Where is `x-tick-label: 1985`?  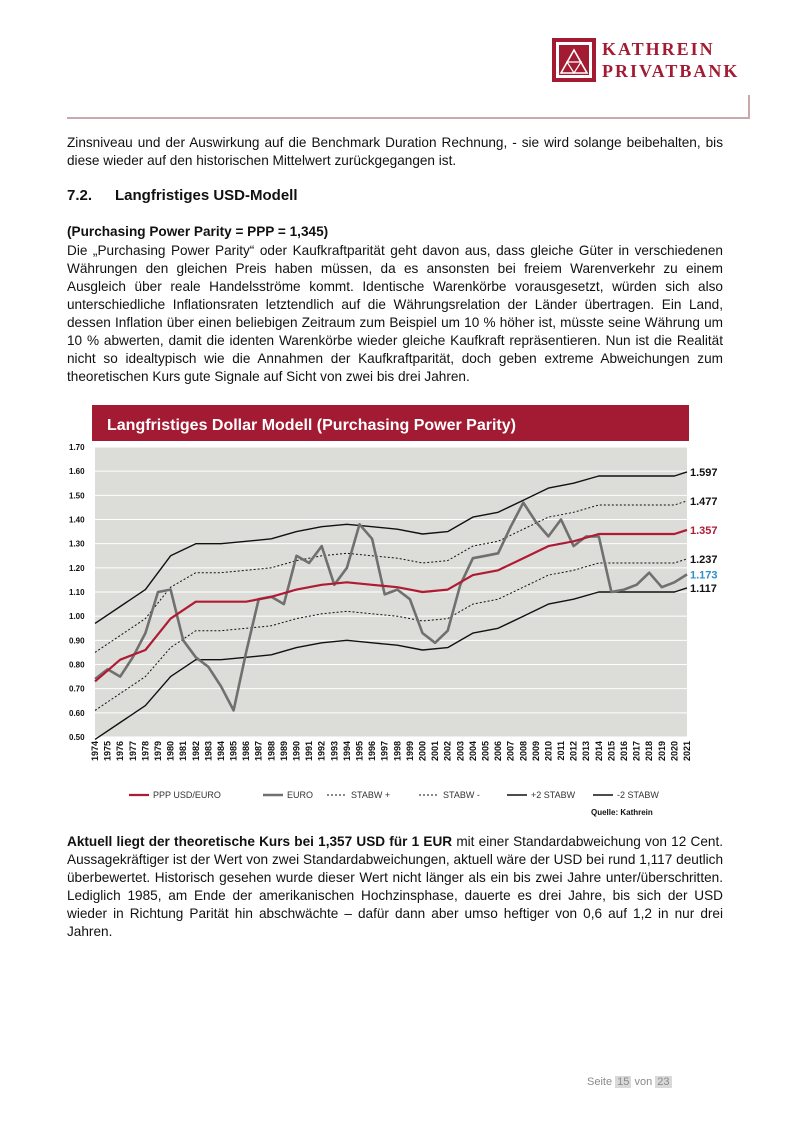
x-tick-label: 1985 is located at coordinates (234, 751).